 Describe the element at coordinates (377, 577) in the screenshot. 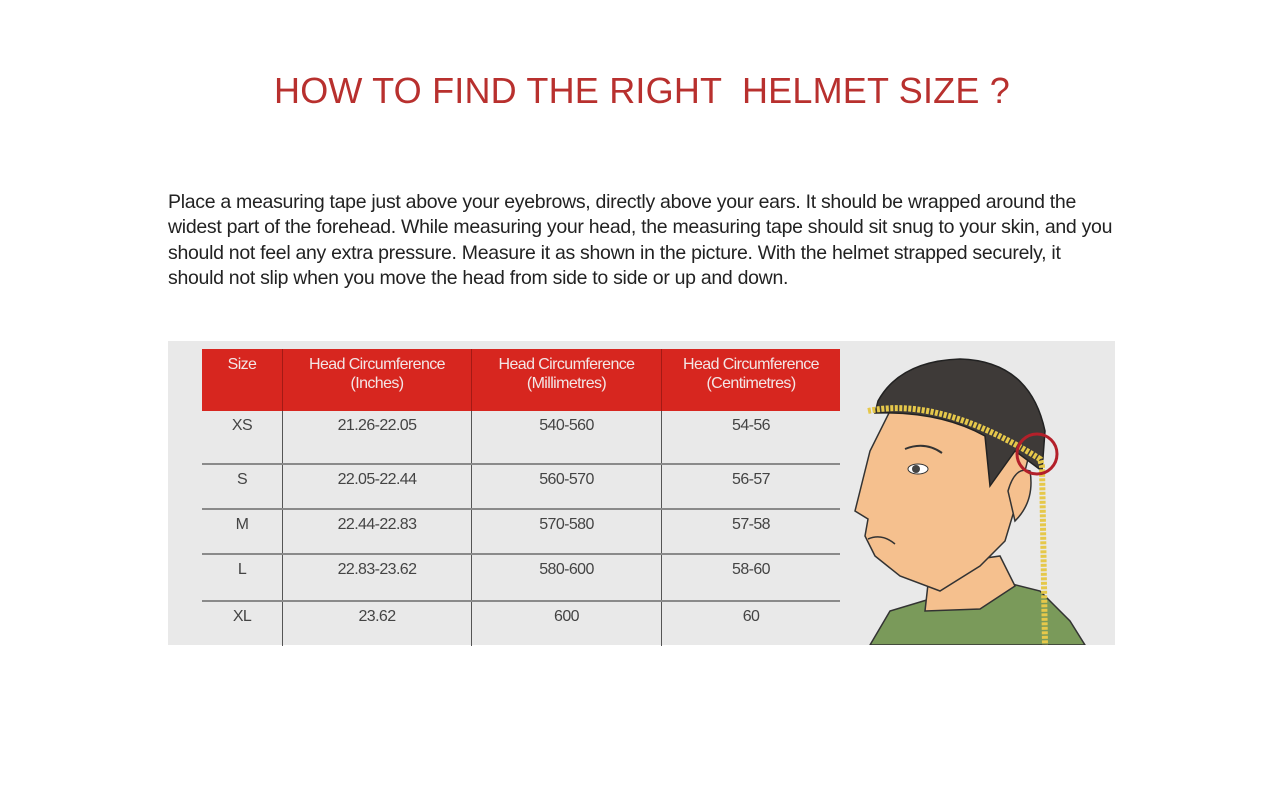

I see `inches-cell: 22.83-23.62` at that location.